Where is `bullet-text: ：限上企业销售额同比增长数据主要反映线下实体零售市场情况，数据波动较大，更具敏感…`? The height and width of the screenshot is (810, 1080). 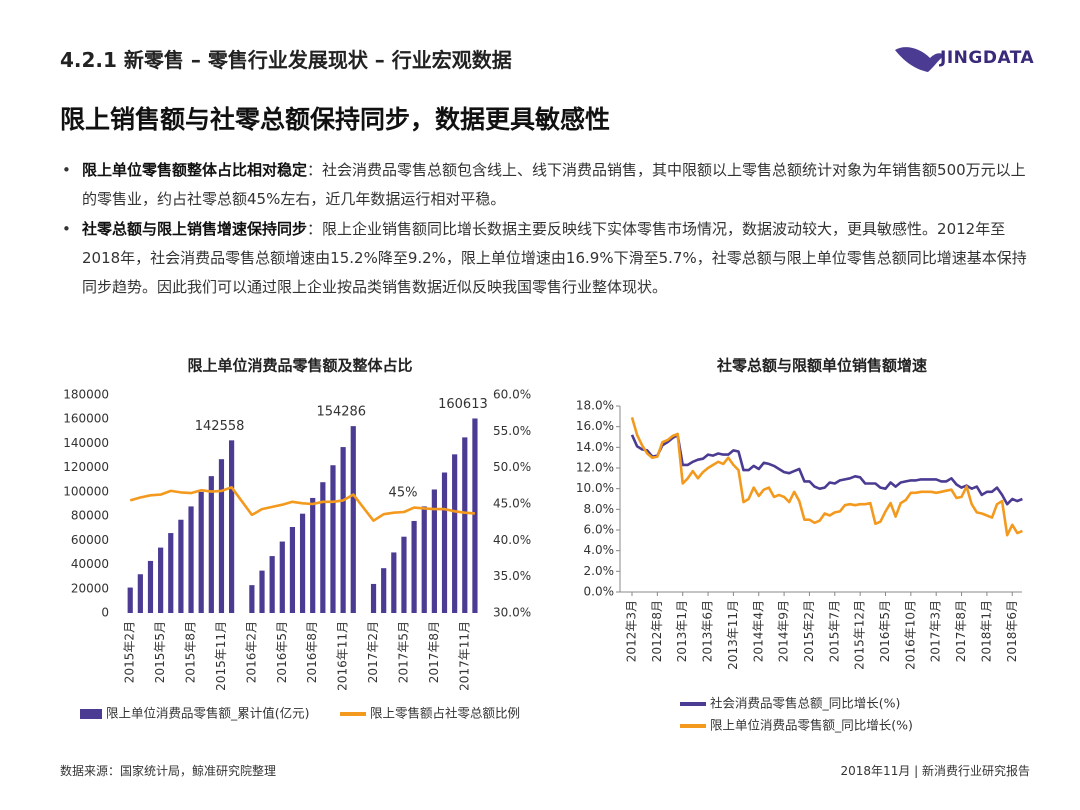 bullet-text: ：限上企业销售额同比增长数据主要反映线下实体零售市场情况，数据波动较大，更具敏感… is located at coordinates (554, 258).